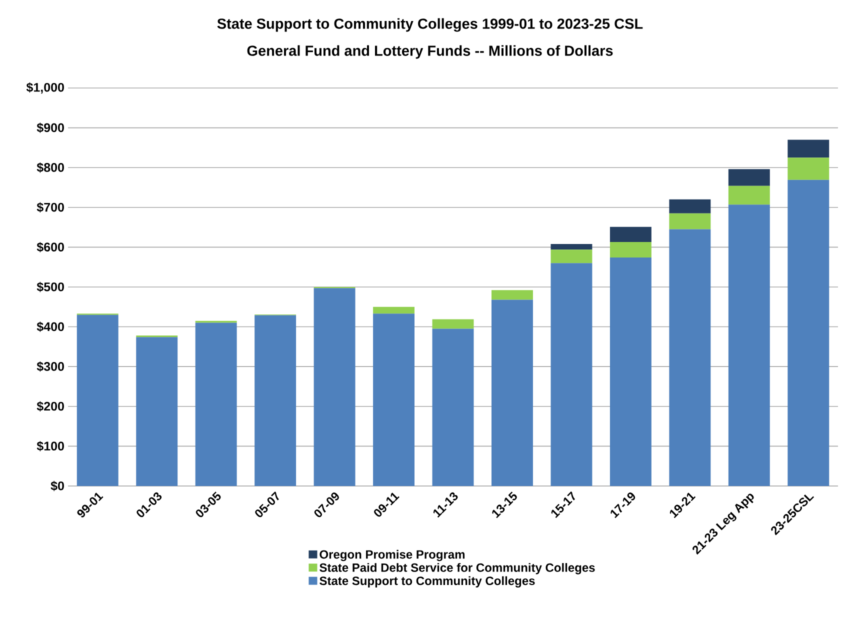  Describe the element at coordinates (50, 207) in the screenshot. I see `y-tick-label: $700` at that location.